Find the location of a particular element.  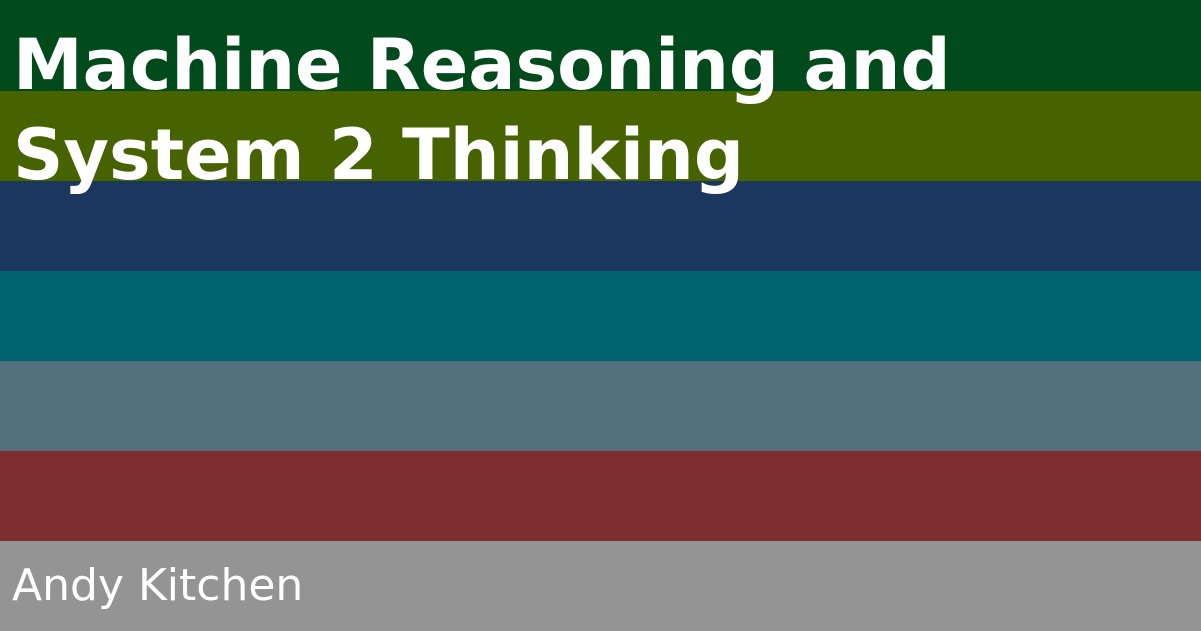

stripe-navy is located at coordinates (600, 226).